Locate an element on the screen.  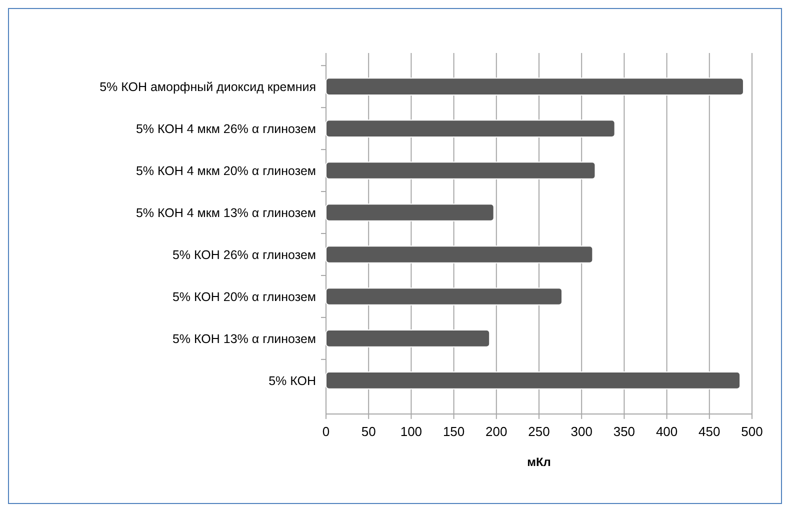
x-tick-label: 300 is located at coordinates (581, 431).